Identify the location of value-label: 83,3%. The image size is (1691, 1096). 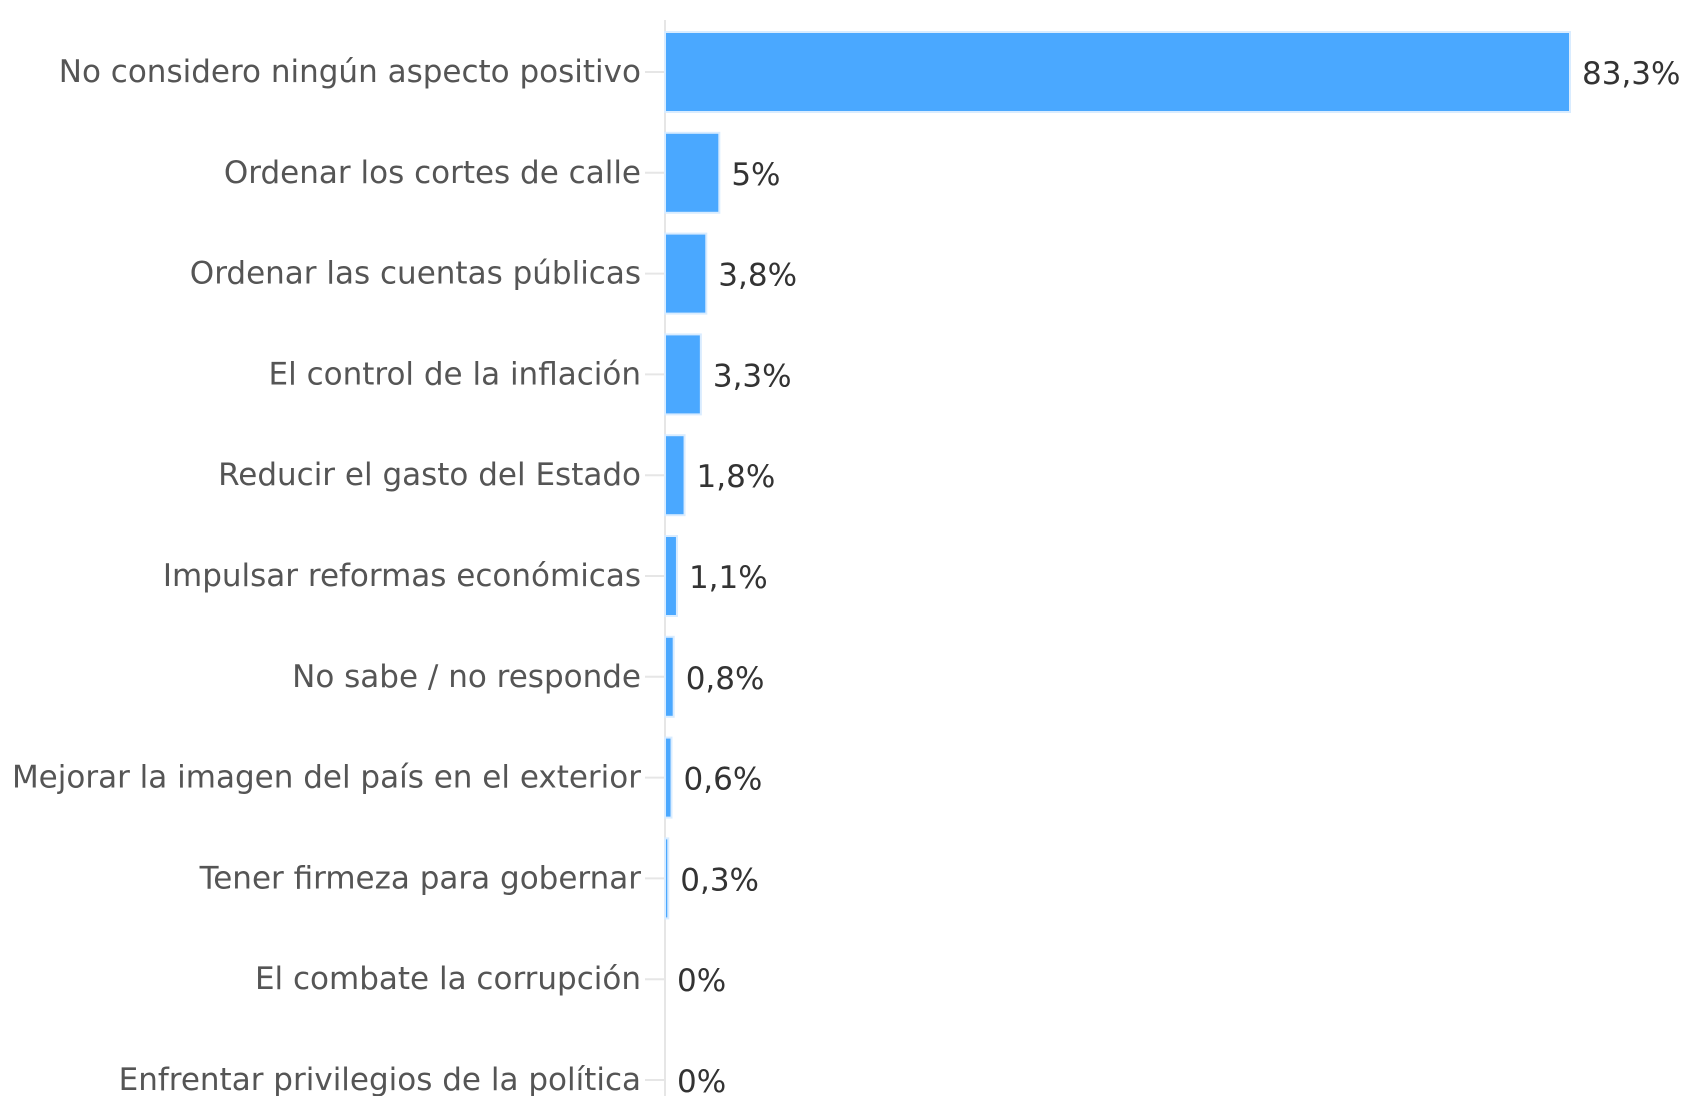
(1631, 74).